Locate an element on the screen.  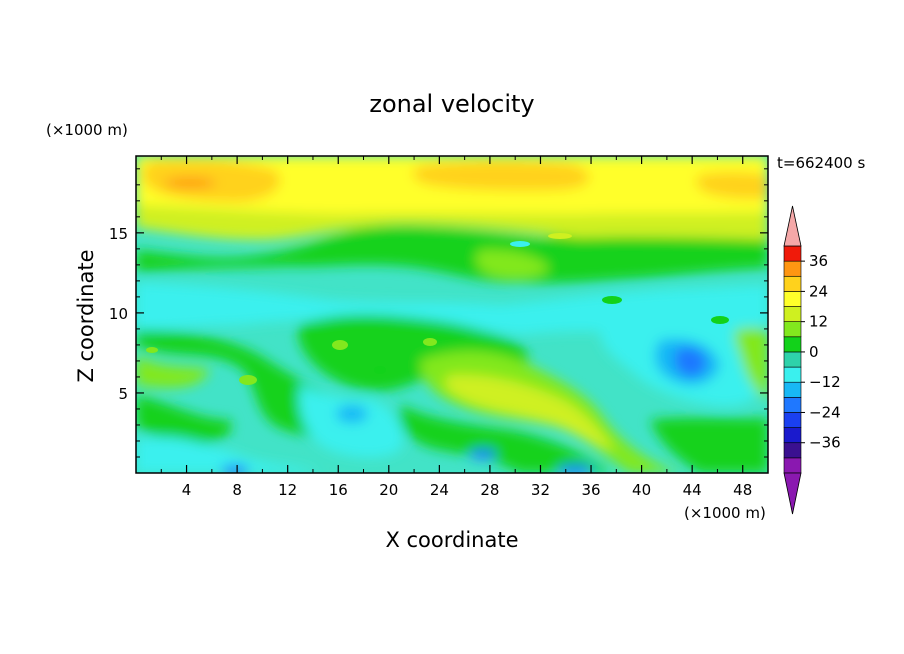
x-unit-label: (×1000 m) is located at coordinates (725, 513).